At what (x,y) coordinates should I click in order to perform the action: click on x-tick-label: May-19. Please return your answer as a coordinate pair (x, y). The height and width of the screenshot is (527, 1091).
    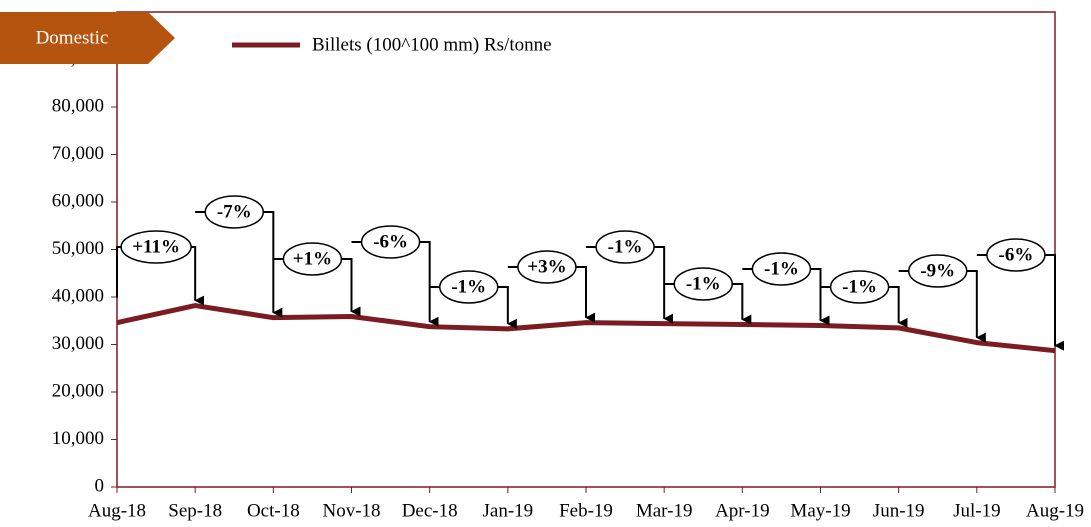
    Looking at the image, I should click on (820, 510).